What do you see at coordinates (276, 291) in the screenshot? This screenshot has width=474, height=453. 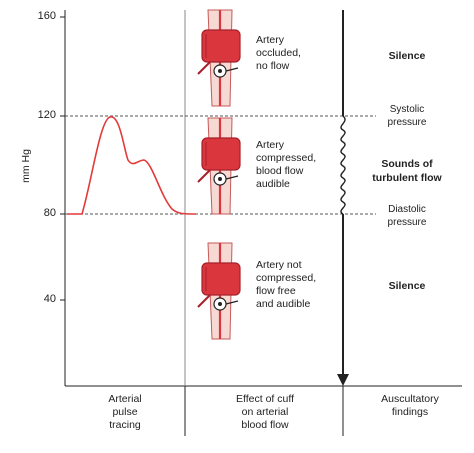 I see `panel-3-line-3: flow free` at bounding box center [276, 291].